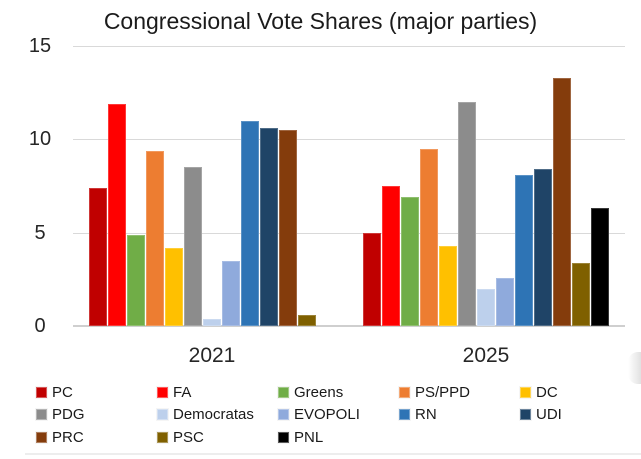  I want to click on legend-item-dc: DC, so click(580, 392).